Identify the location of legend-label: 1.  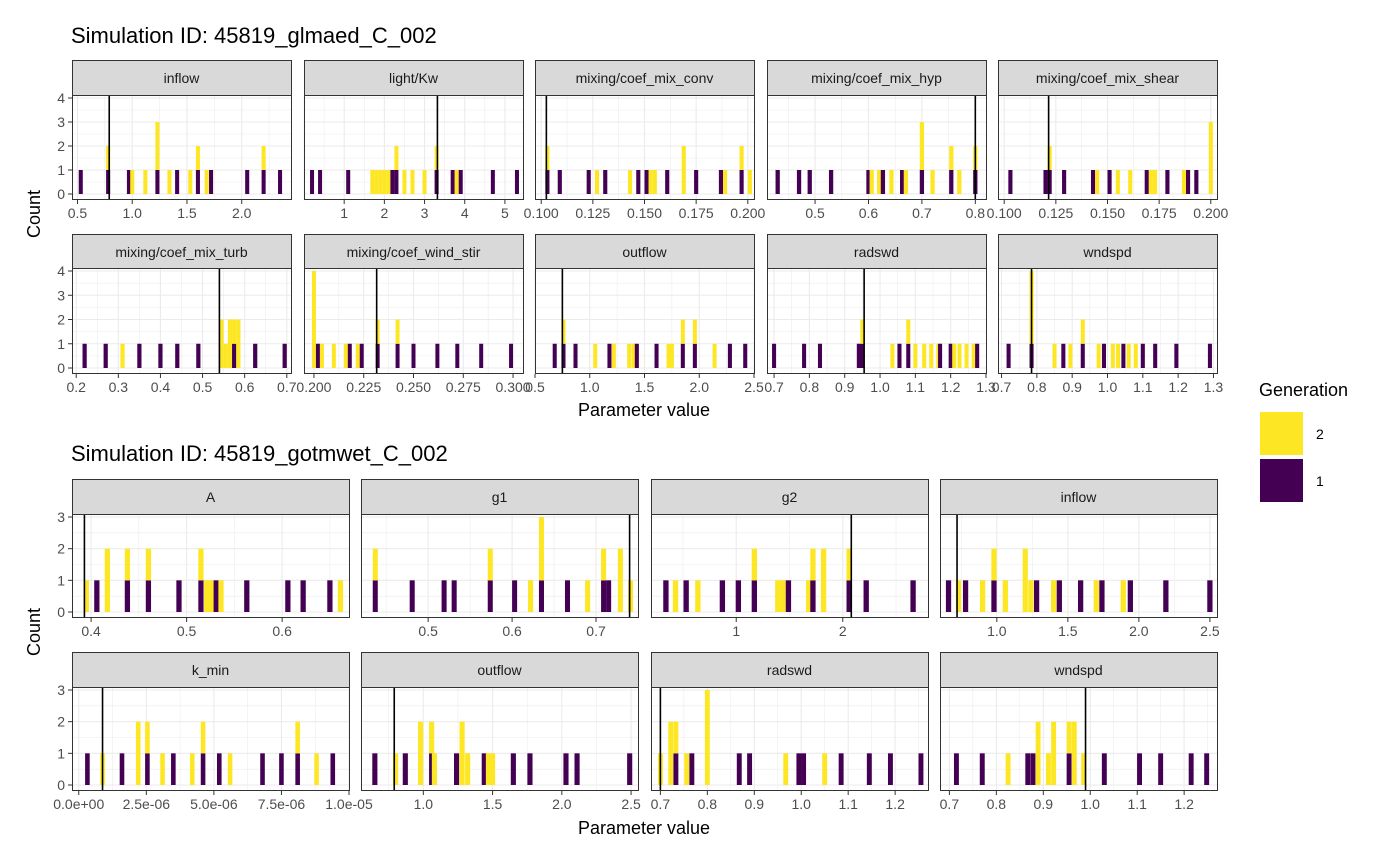
(1320, 481).